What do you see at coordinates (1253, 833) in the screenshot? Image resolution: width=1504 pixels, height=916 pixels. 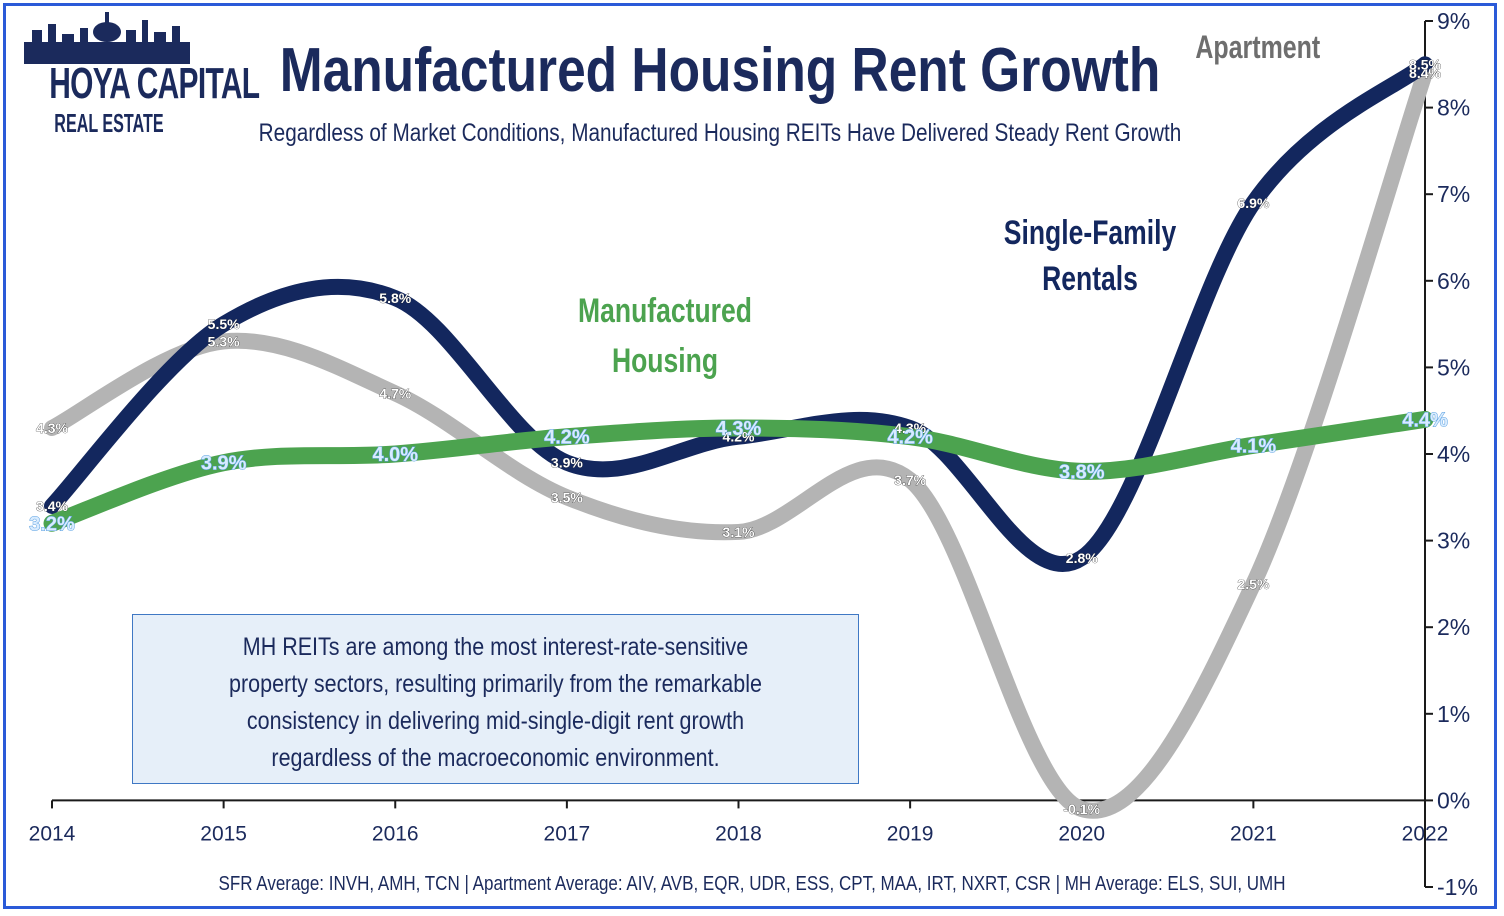 I see `x-tick-label: 2021` at bounding box center [1253, 833].